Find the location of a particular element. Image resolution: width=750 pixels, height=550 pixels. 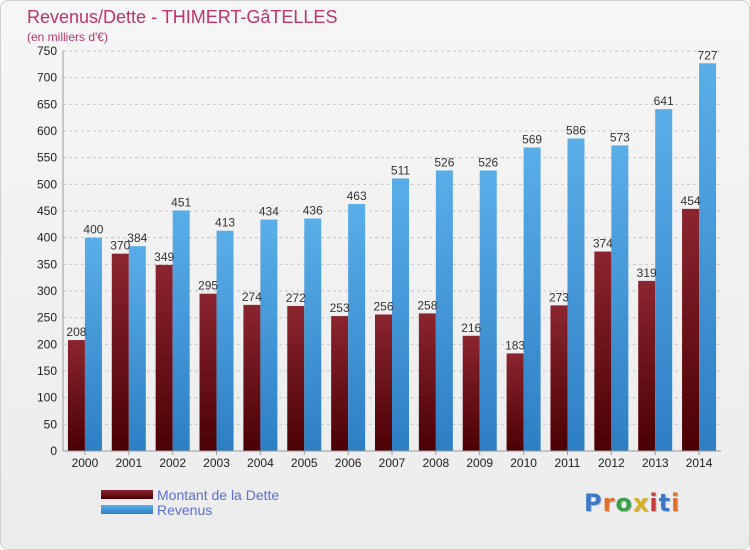

bar-revenus-2011 is located at coordinates (576, 294).